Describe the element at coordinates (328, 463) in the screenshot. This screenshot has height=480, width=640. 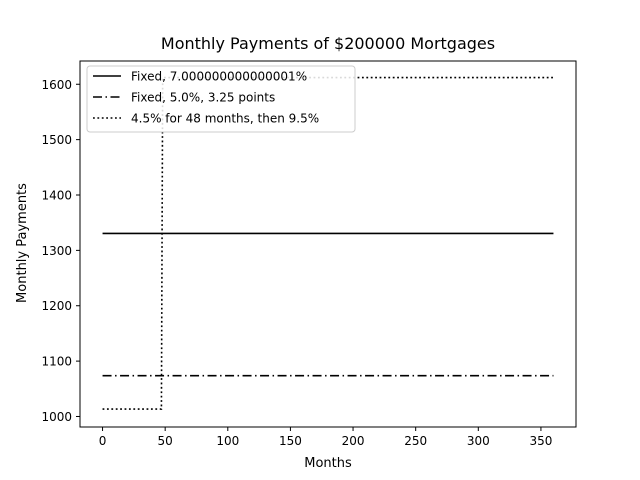
I see `x-axis-label: Months` at that location.